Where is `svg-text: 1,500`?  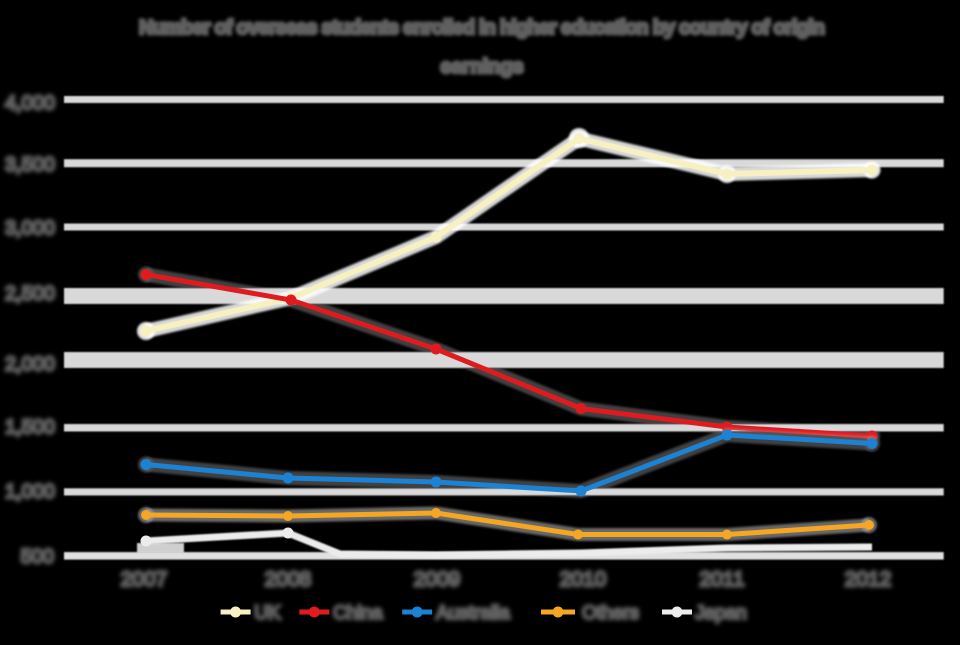 svg-text: 1,500 is located at coordinates (30, 428).